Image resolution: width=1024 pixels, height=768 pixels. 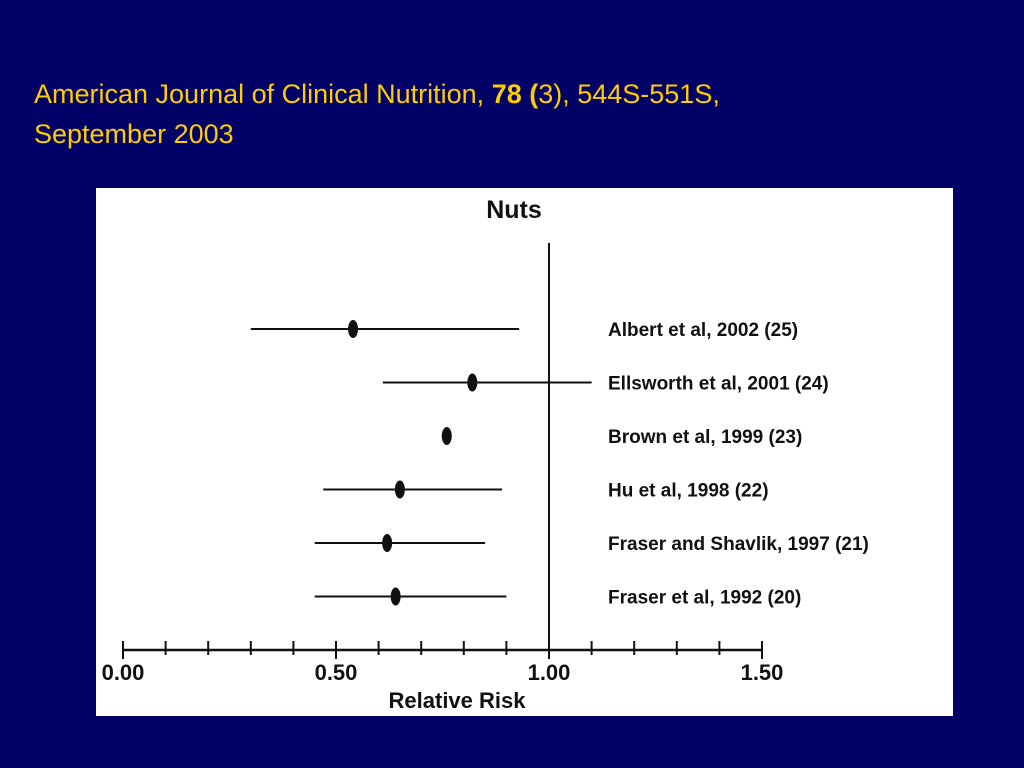 I want to click on title-volume: 78 (, so click(x=515, y=94).